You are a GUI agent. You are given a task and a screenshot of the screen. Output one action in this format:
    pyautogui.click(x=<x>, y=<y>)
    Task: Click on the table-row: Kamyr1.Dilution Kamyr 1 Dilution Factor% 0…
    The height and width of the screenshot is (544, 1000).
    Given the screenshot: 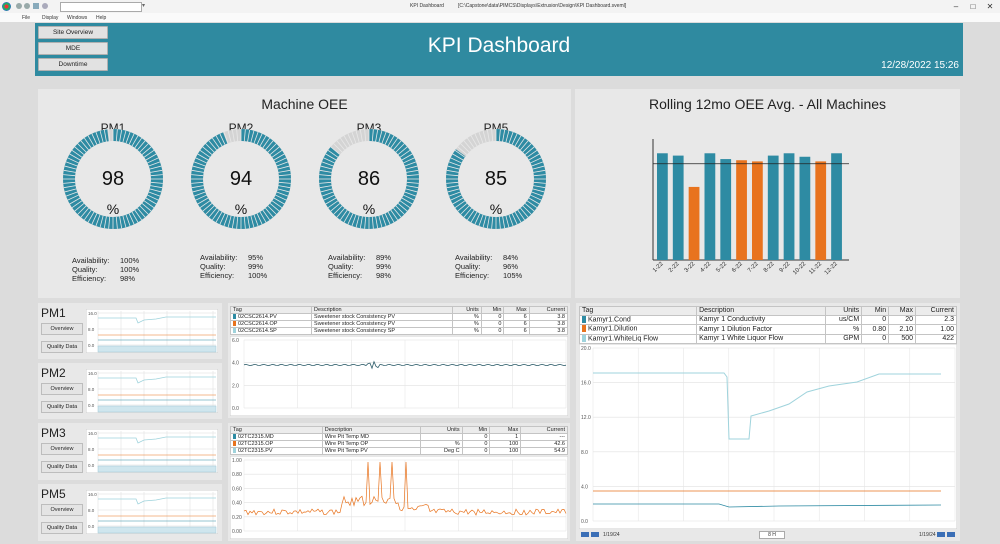 What is the action you would take?
    pyautogui.click(x=767, y=329)
    